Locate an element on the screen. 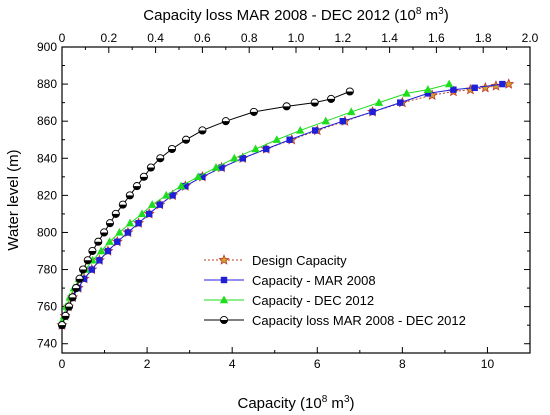  y-tick-label: 900 is located at coordinates (47, 47).